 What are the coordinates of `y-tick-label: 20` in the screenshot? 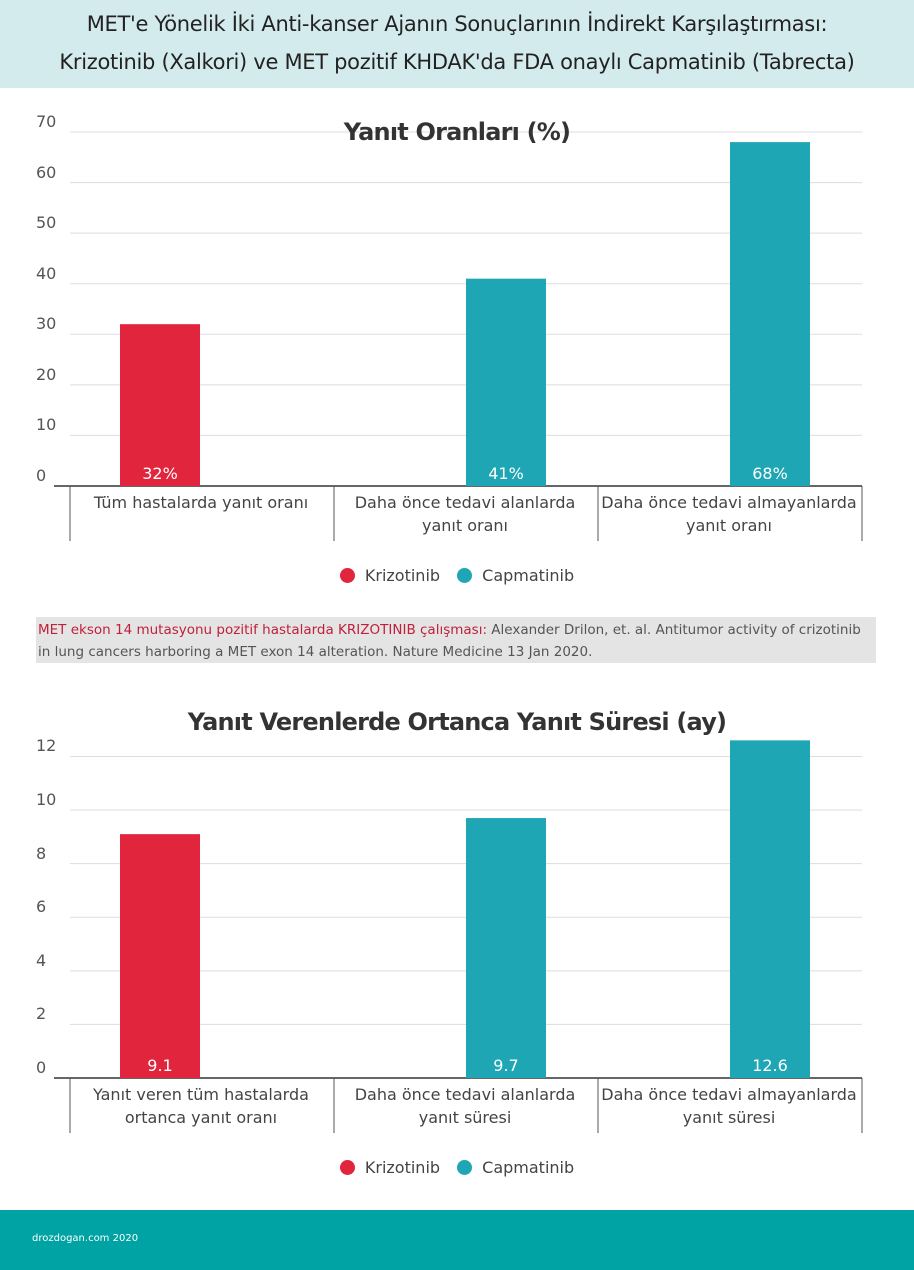 It's located at (46, 374).